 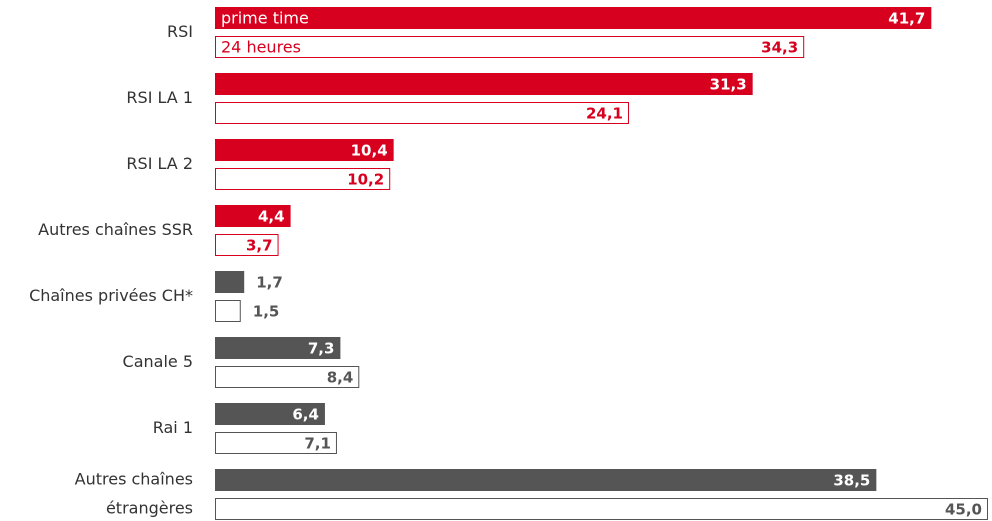 I want to click on legend-label: 24 heures, so click(x=261, y=47).